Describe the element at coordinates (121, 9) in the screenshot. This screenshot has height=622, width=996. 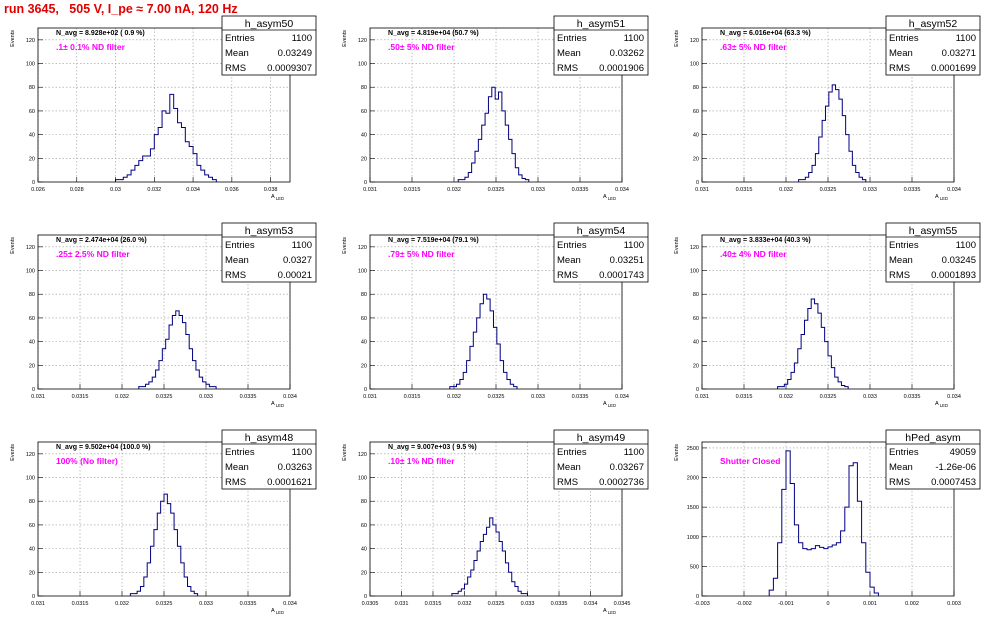
I see `page-title: run 3645, 505 V, I_pe ≈ 7.00 nA, 120 Hz` at that location.